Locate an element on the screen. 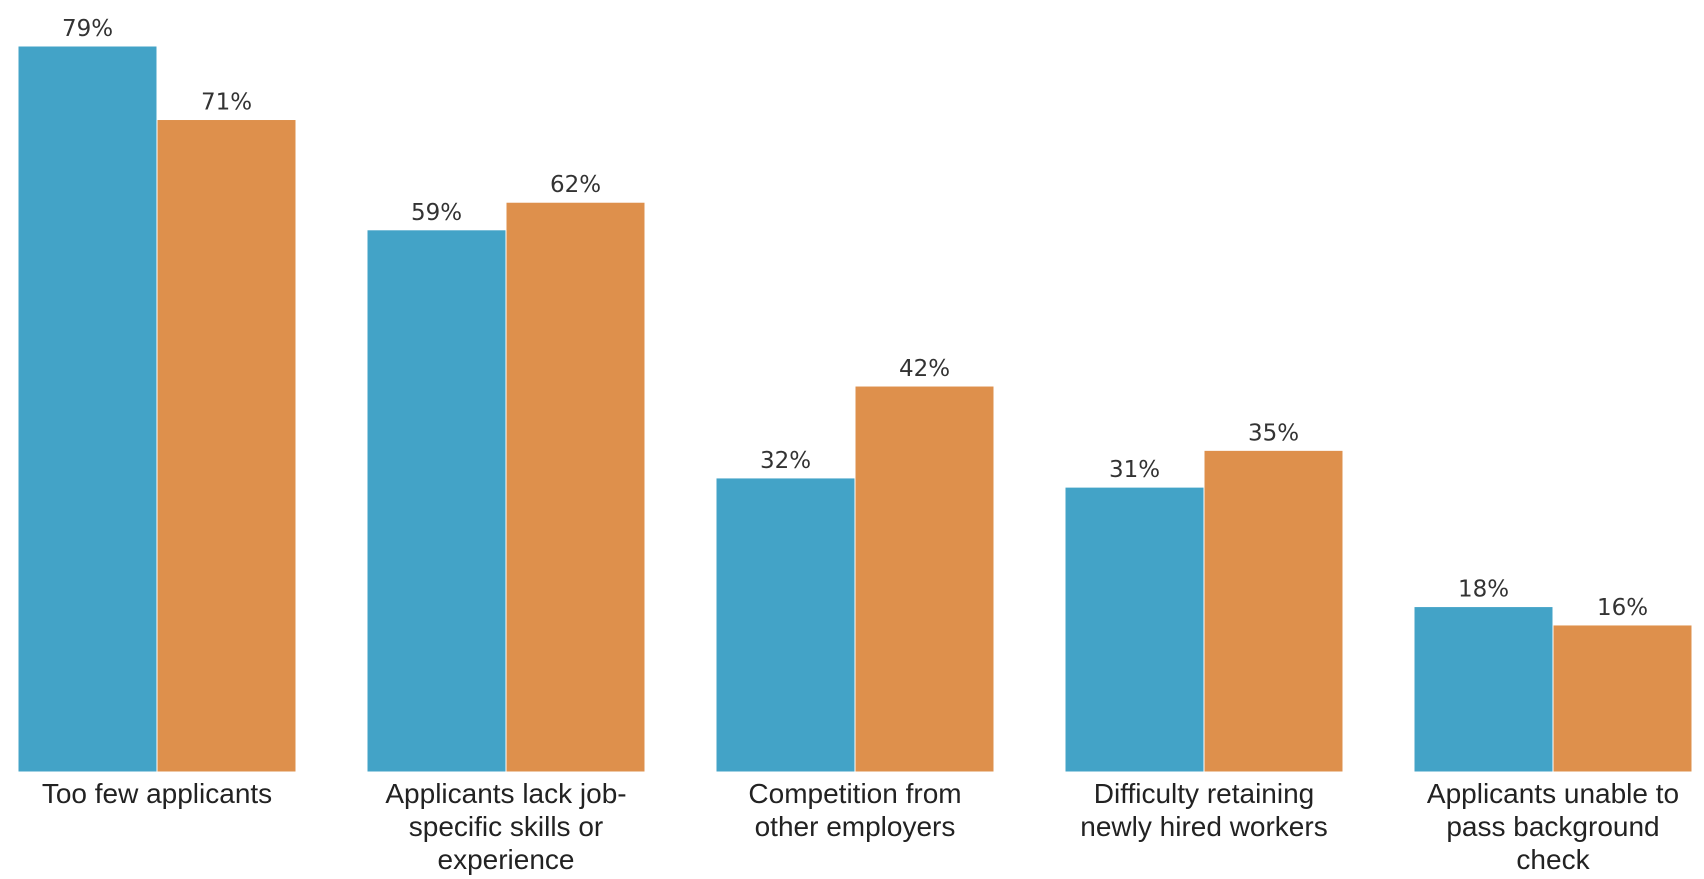 This screenshot has width=1704, height=879. category-label-1: Too few applicants is located at coordinates (157, 793).